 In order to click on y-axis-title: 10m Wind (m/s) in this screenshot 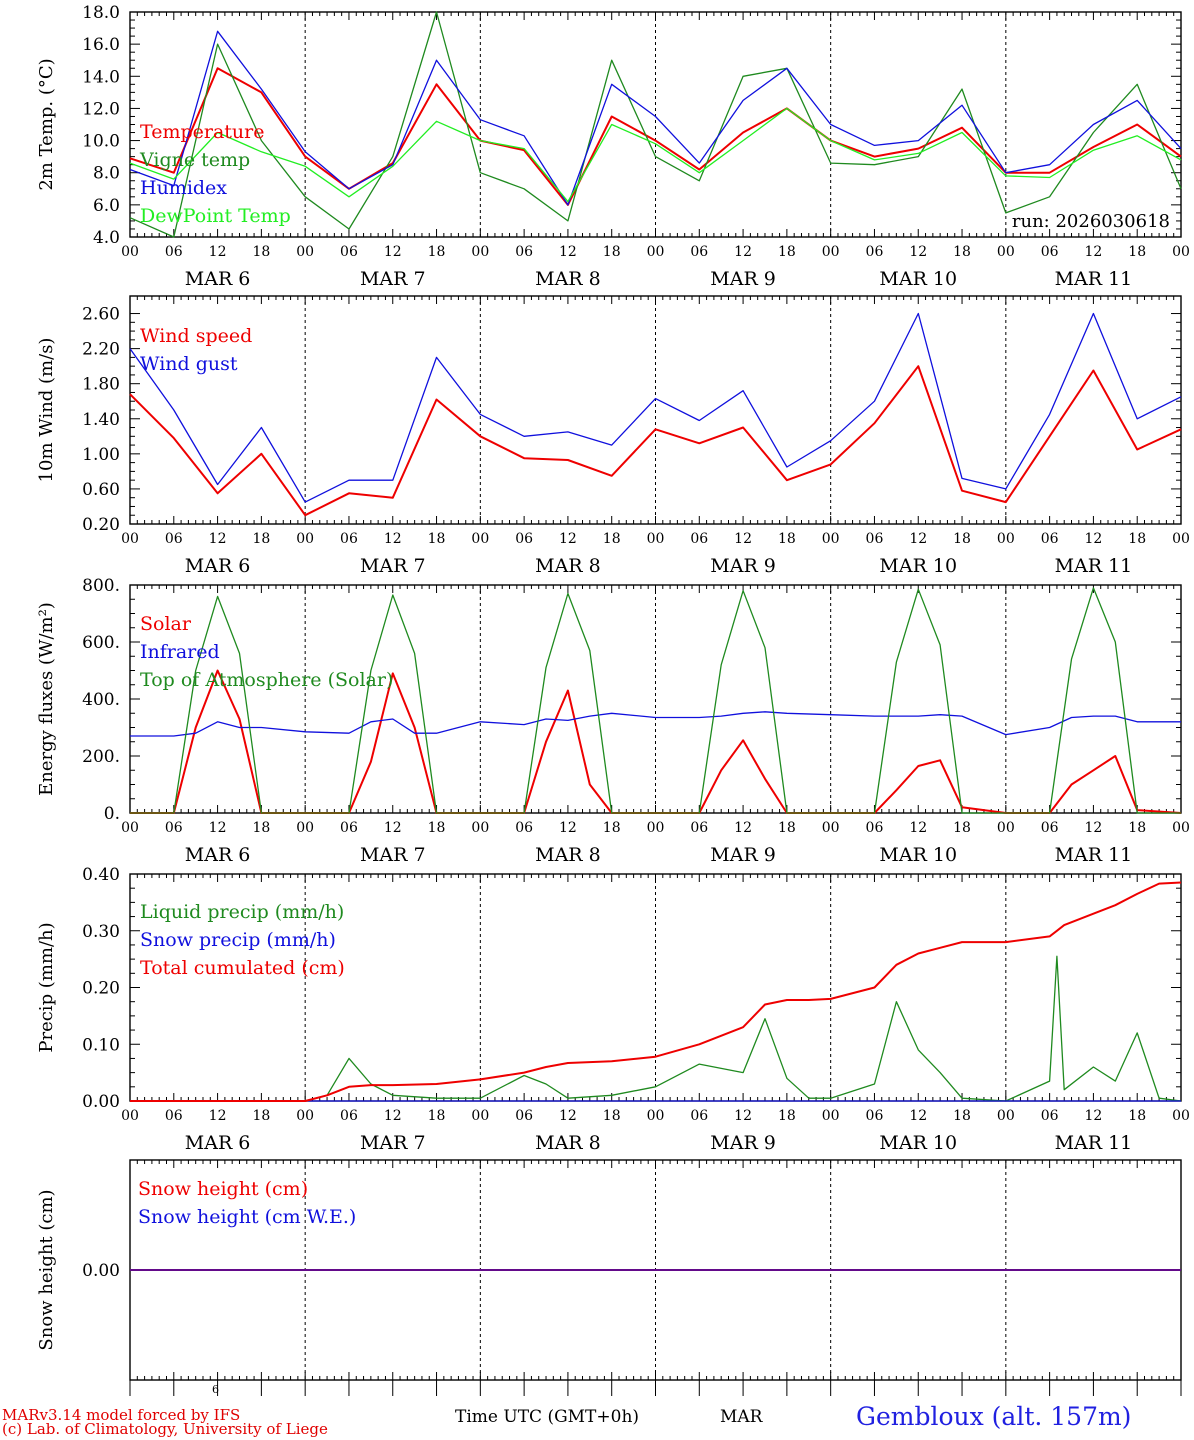, I will do `click(46, 410)`.